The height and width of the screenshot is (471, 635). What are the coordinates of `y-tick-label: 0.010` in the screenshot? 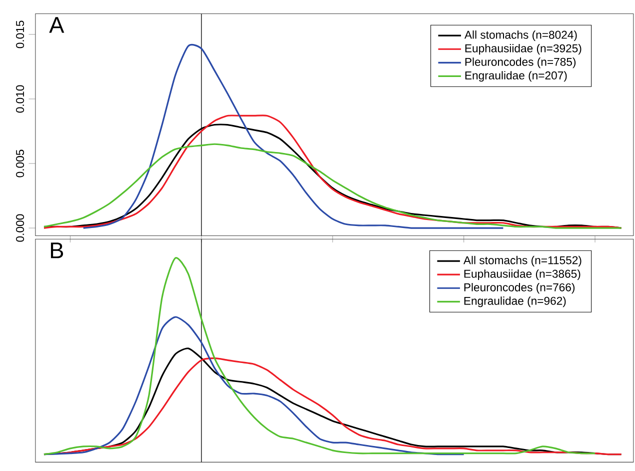 It's located at (20, 99).